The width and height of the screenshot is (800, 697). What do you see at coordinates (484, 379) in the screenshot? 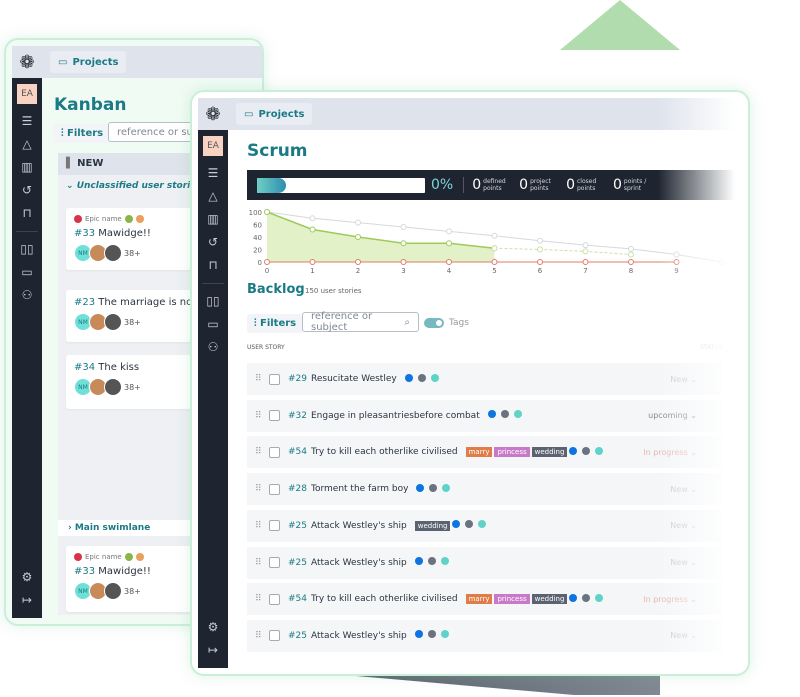
I see `backlog-row: ⠿ #29 Resucitate Westley New ⌄` at bounding box center [484, 379].